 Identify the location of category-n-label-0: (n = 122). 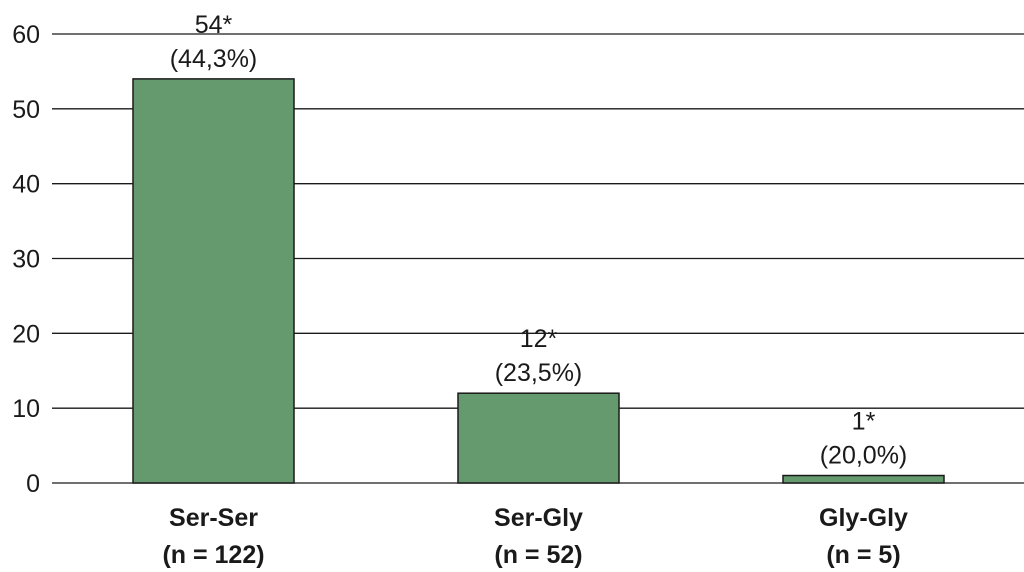
(213, 555).